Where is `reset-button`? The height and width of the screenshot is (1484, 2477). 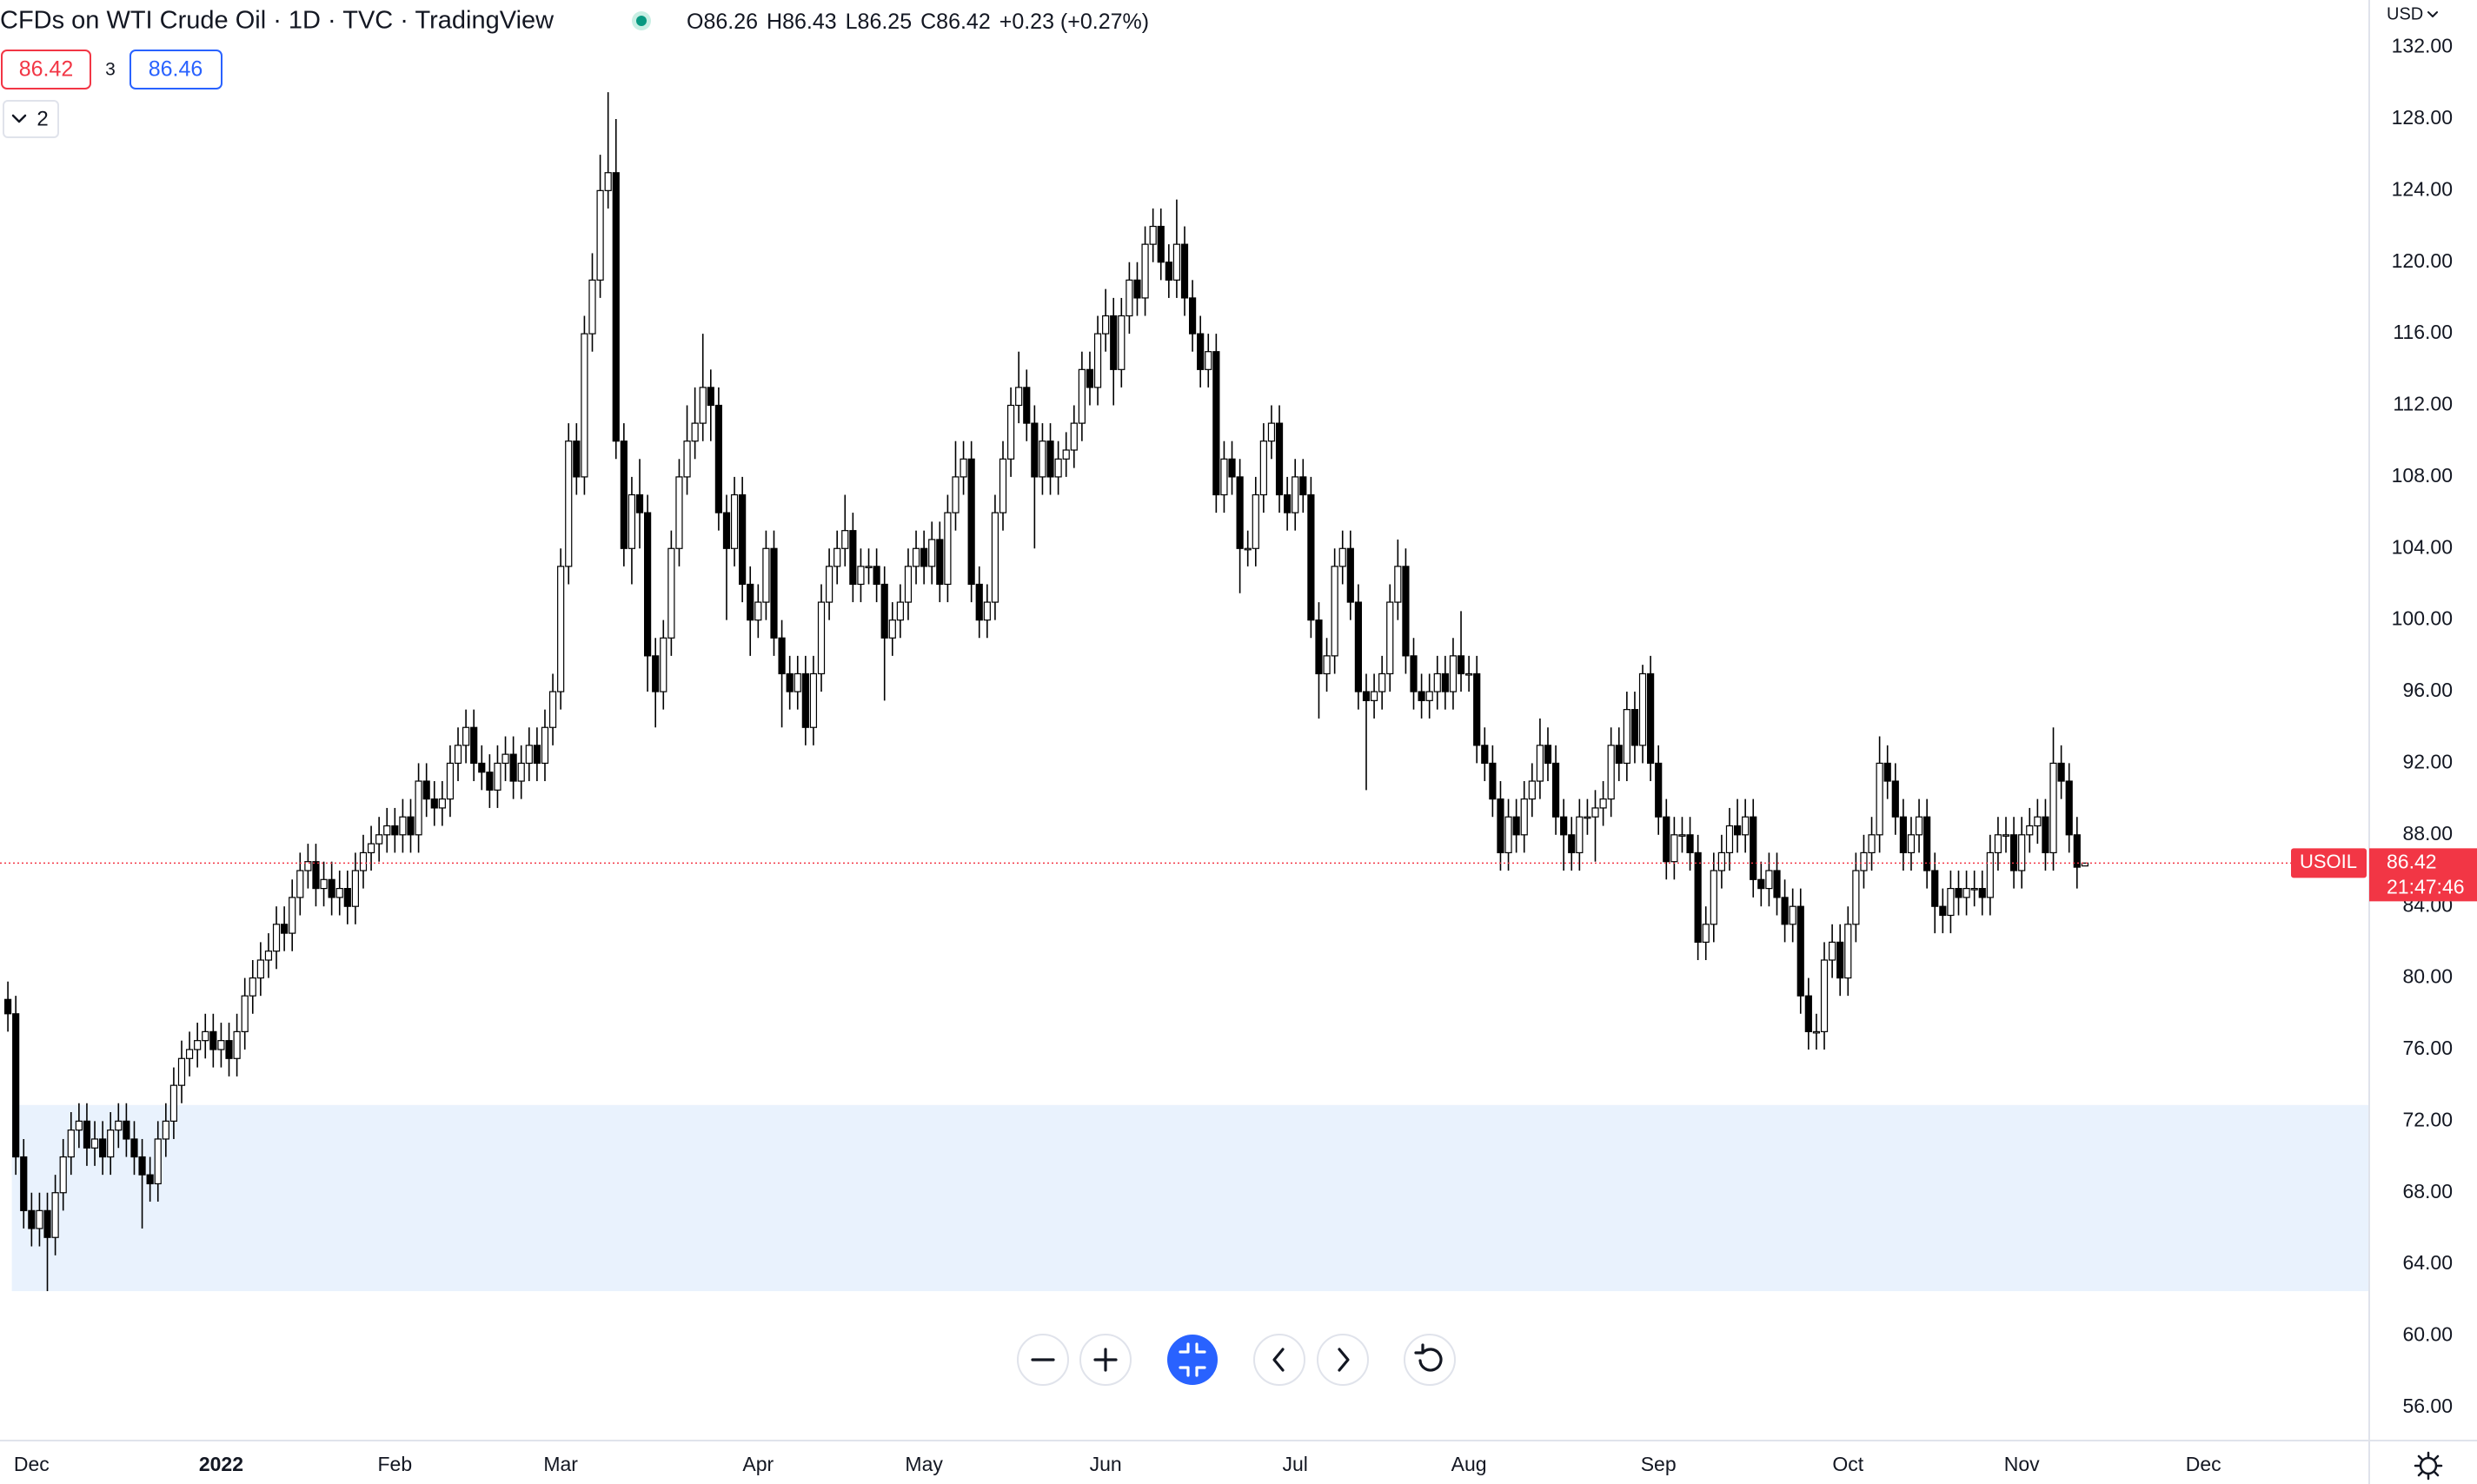
reset-button is located at coordinates (1430, 1360).